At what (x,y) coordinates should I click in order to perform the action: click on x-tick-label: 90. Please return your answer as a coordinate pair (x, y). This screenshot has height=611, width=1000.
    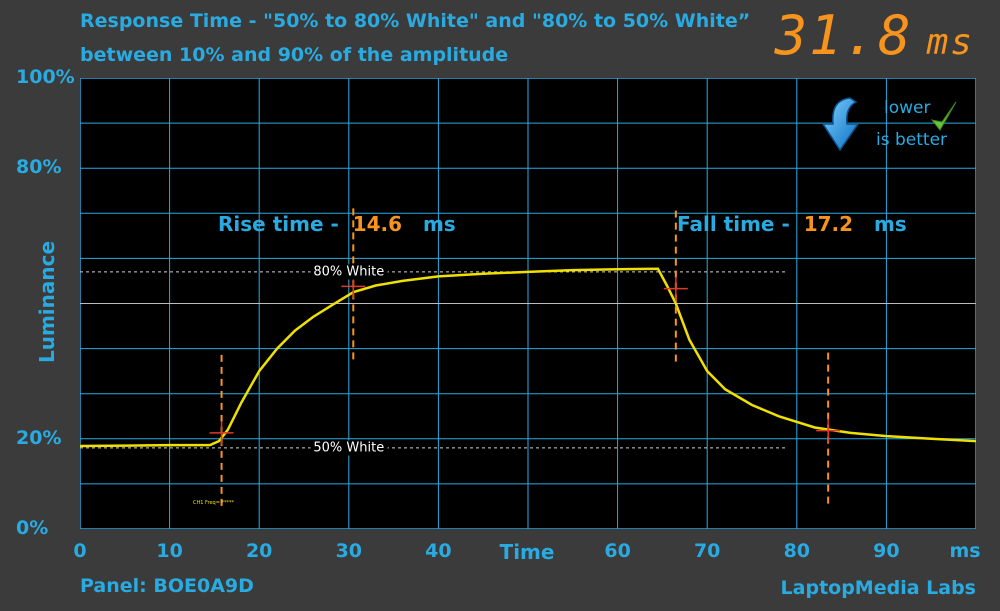
    Looking at the image, I should click on (886, 551).